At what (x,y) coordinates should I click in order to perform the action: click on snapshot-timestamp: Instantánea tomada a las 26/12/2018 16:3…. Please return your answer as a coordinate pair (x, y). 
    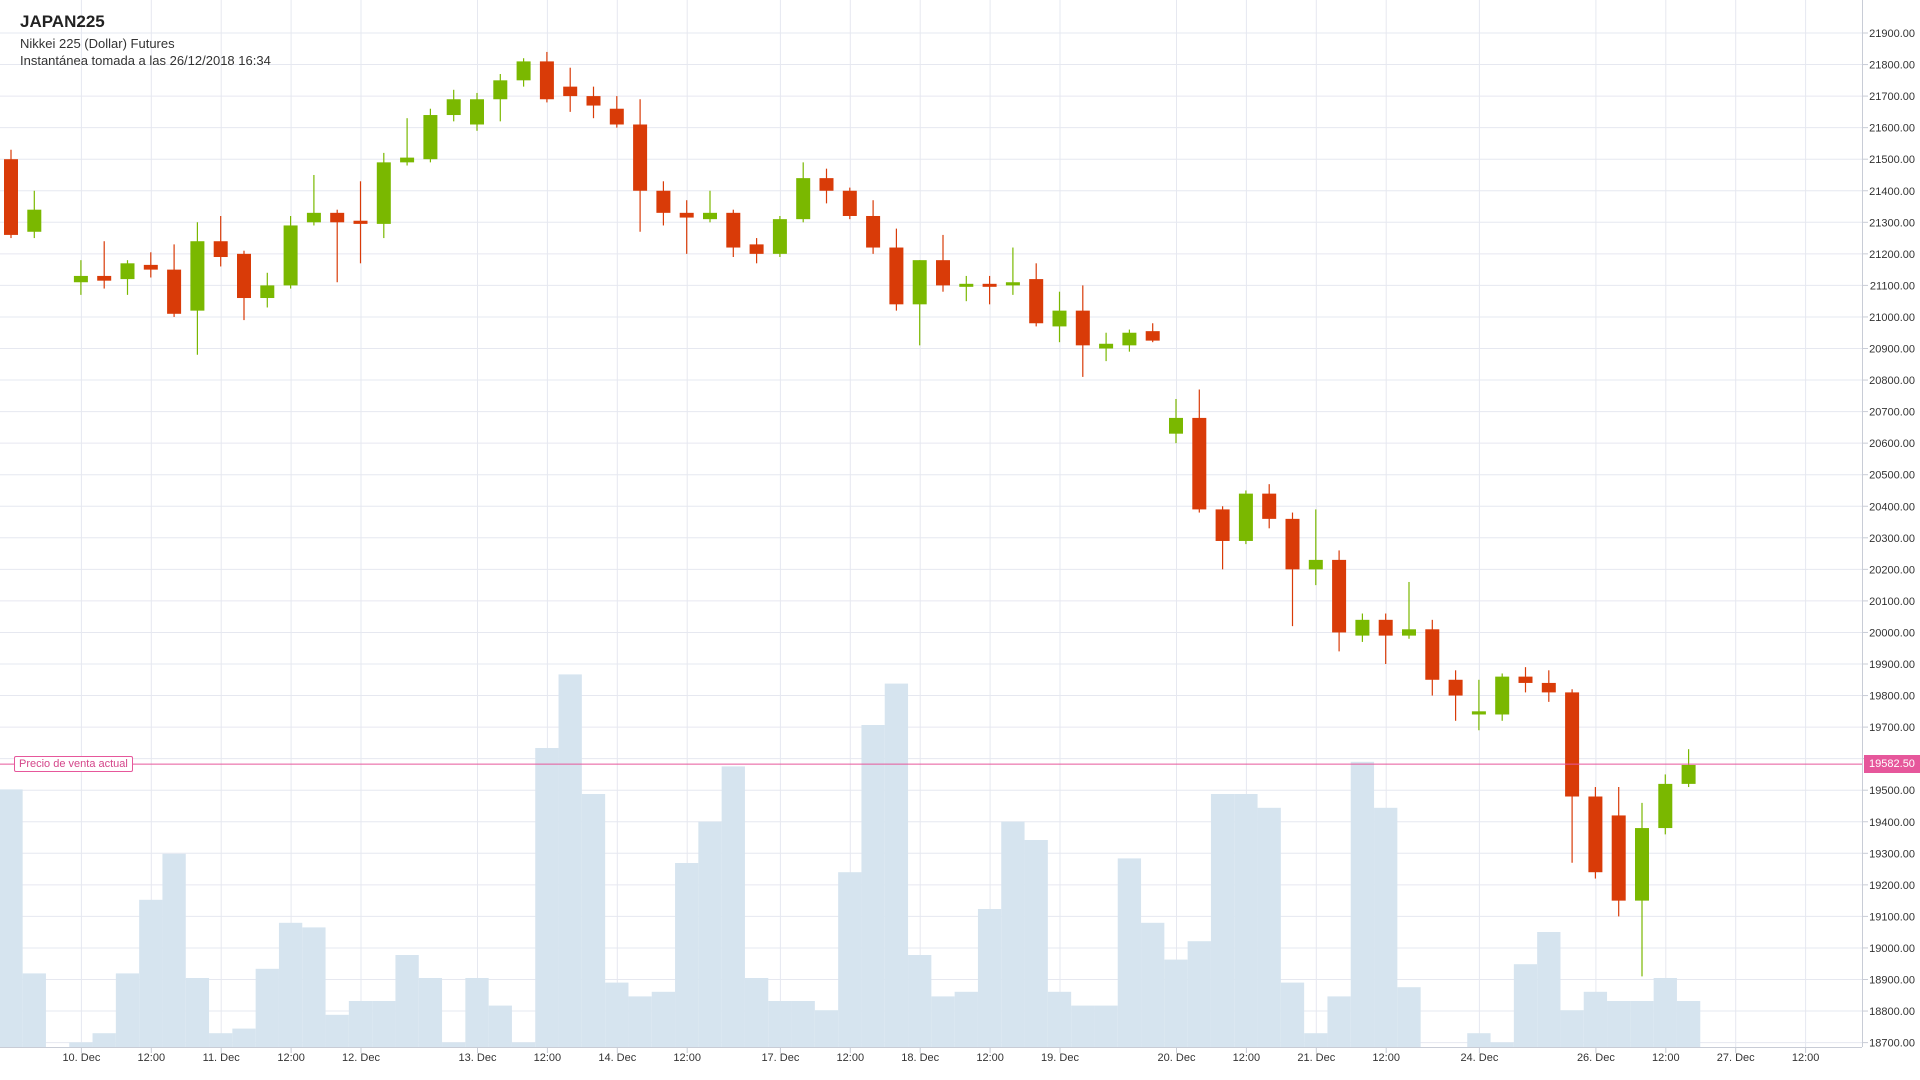
    Looking at the image, I should click on (145, 60).